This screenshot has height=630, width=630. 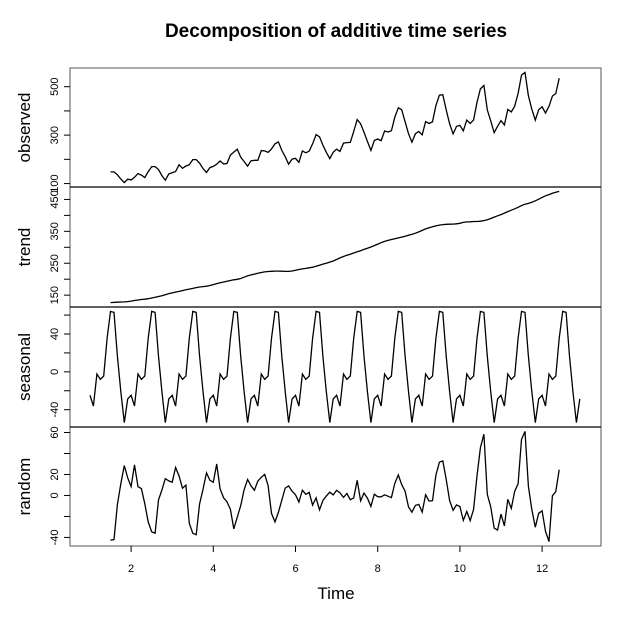 I want to click on y-tick-label: 20, so click(x=55, y=474).